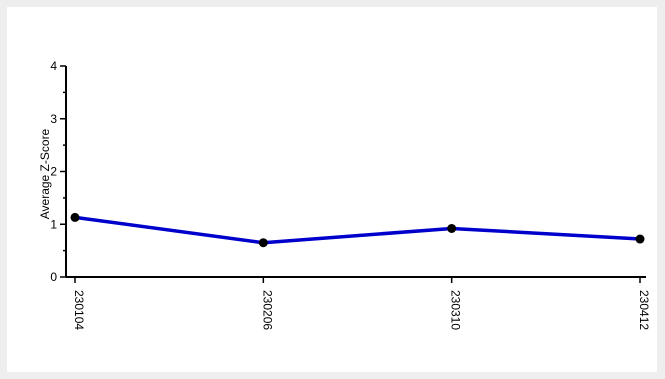 This screenshot has height=379, width=665. I want to click on x-ticks: 230104 230206 230310 230412, so click(361, 303).